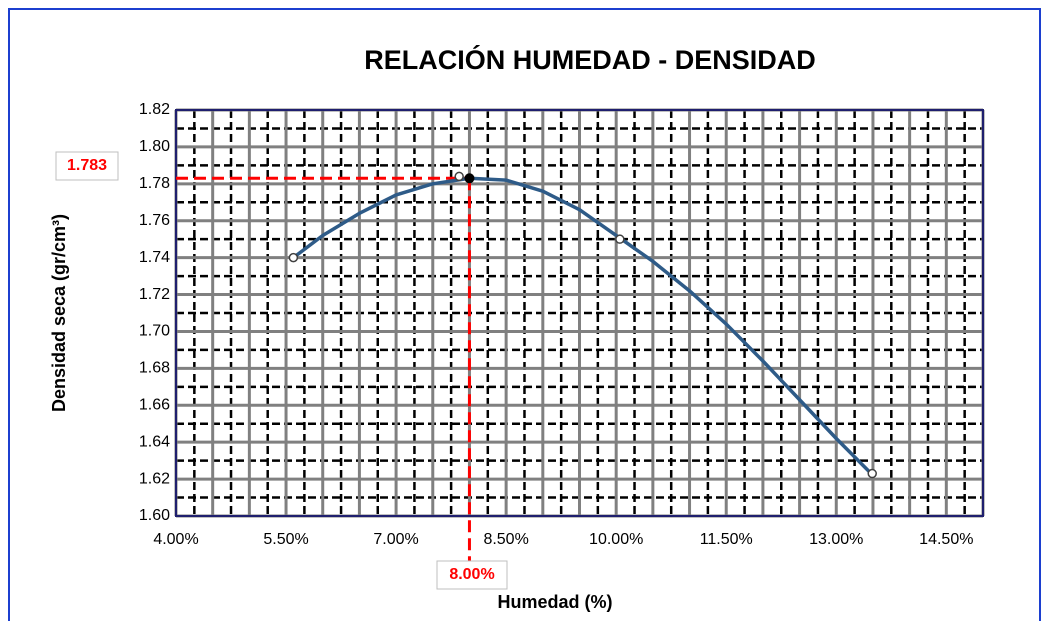 This screenshot has height=621, width=1051. I want to click on optimum-y-box, so click(87, 166).